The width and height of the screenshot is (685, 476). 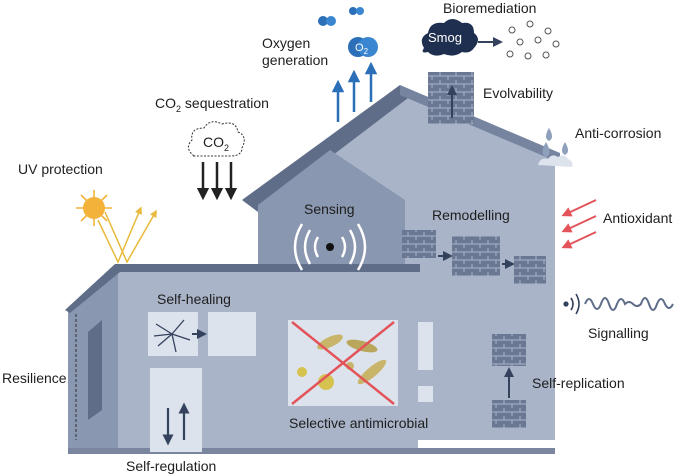 What do you see at coordinates (362, 49) in the screenshot?
I see `o2-label: O2` at bounding box center [362, 49].